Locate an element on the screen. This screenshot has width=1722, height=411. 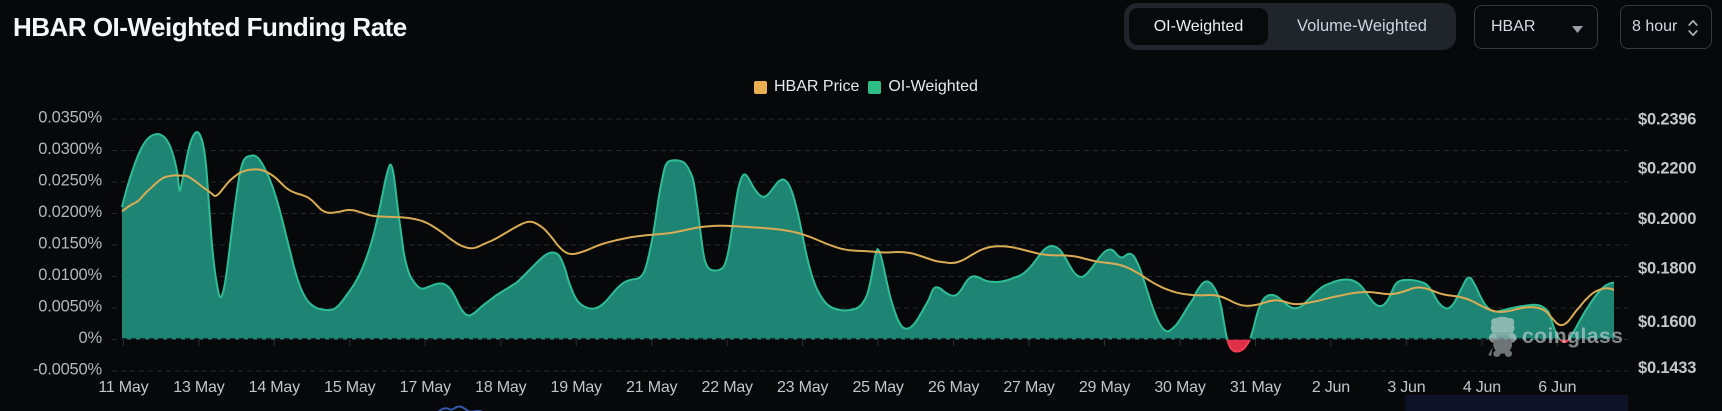
svg-text: 23 May is located at coordinates (802, 387).